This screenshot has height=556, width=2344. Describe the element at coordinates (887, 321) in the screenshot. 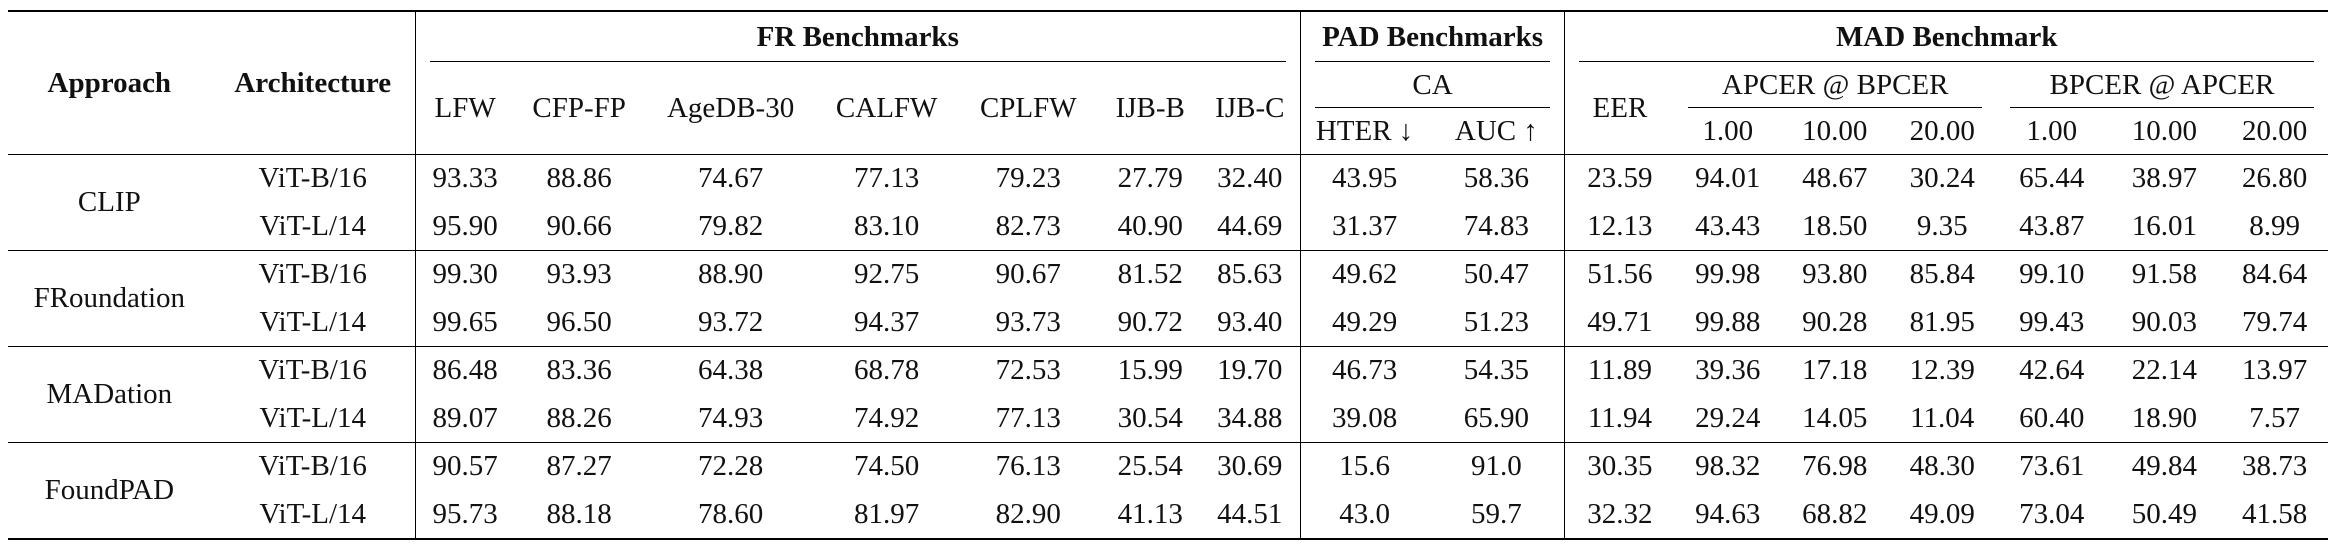

I see `value-cell: 94.37` at that location.